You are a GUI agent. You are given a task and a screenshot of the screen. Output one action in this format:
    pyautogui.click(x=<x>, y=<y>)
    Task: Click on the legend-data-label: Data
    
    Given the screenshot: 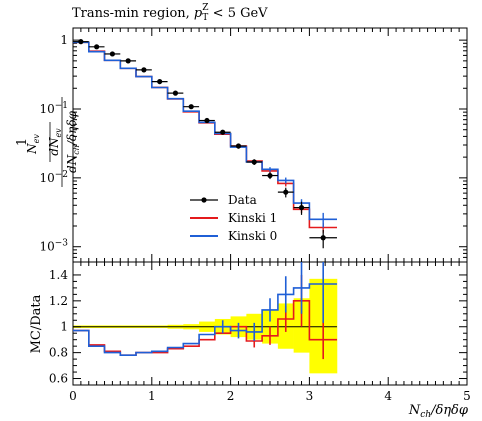 What is the action you would take?
    pyautogui.click(x=242, y=200)
    